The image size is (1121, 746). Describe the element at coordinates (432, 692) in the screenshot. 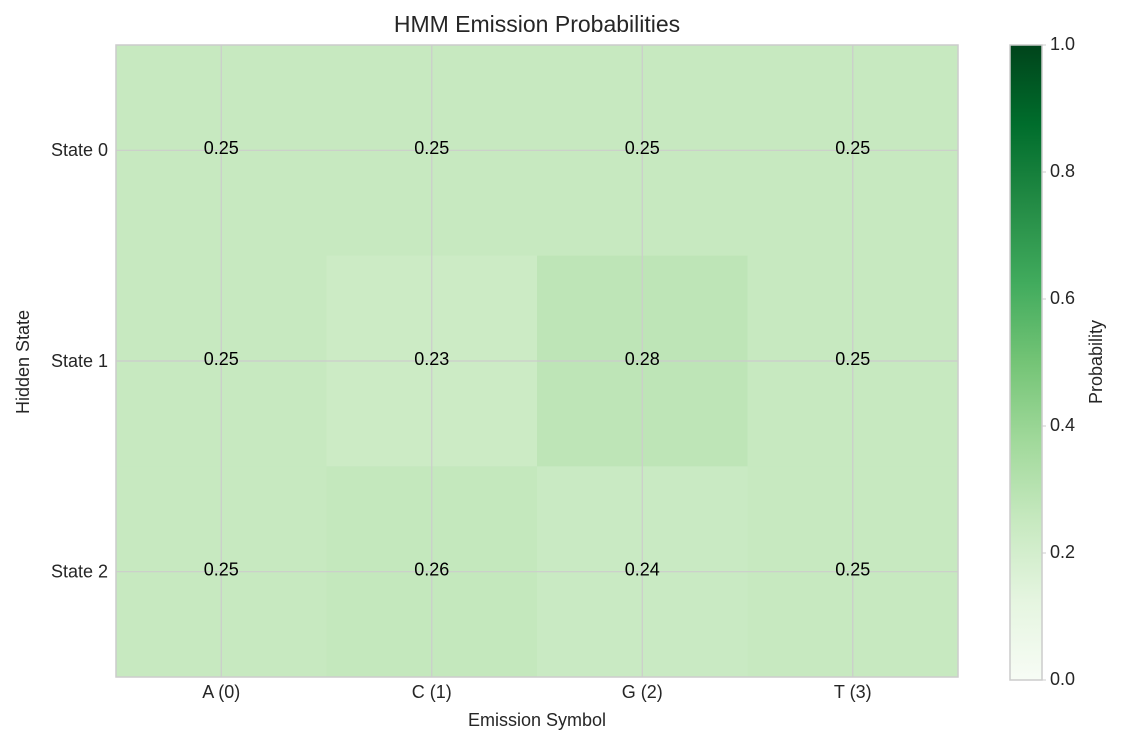

I see `x-tick-label: C (1)` at that location.